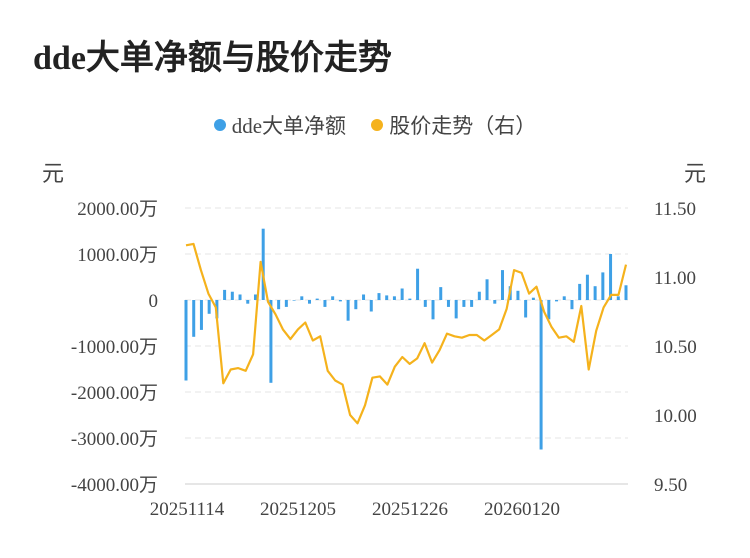 Image resolution: width=750 pixels, height=558 pixels. I want to click on x-tick-label: 20260120, so click(522, 509).